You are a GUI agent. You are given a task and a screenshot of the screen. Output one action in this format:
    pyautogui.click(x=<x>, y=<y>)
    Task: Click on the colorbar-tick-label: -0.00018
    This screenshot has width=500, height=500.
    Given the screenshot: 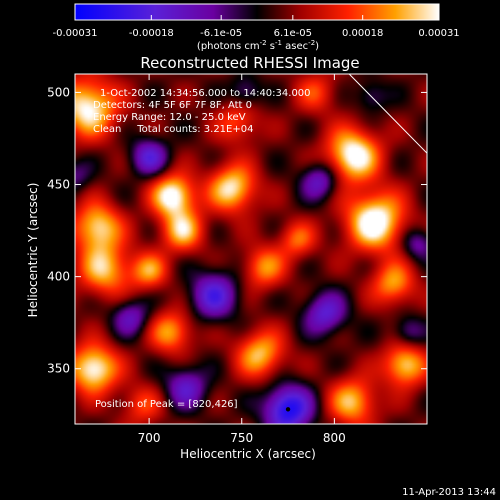 What is the action you would take?
    pyautogui.click(x=151, y=33)
    